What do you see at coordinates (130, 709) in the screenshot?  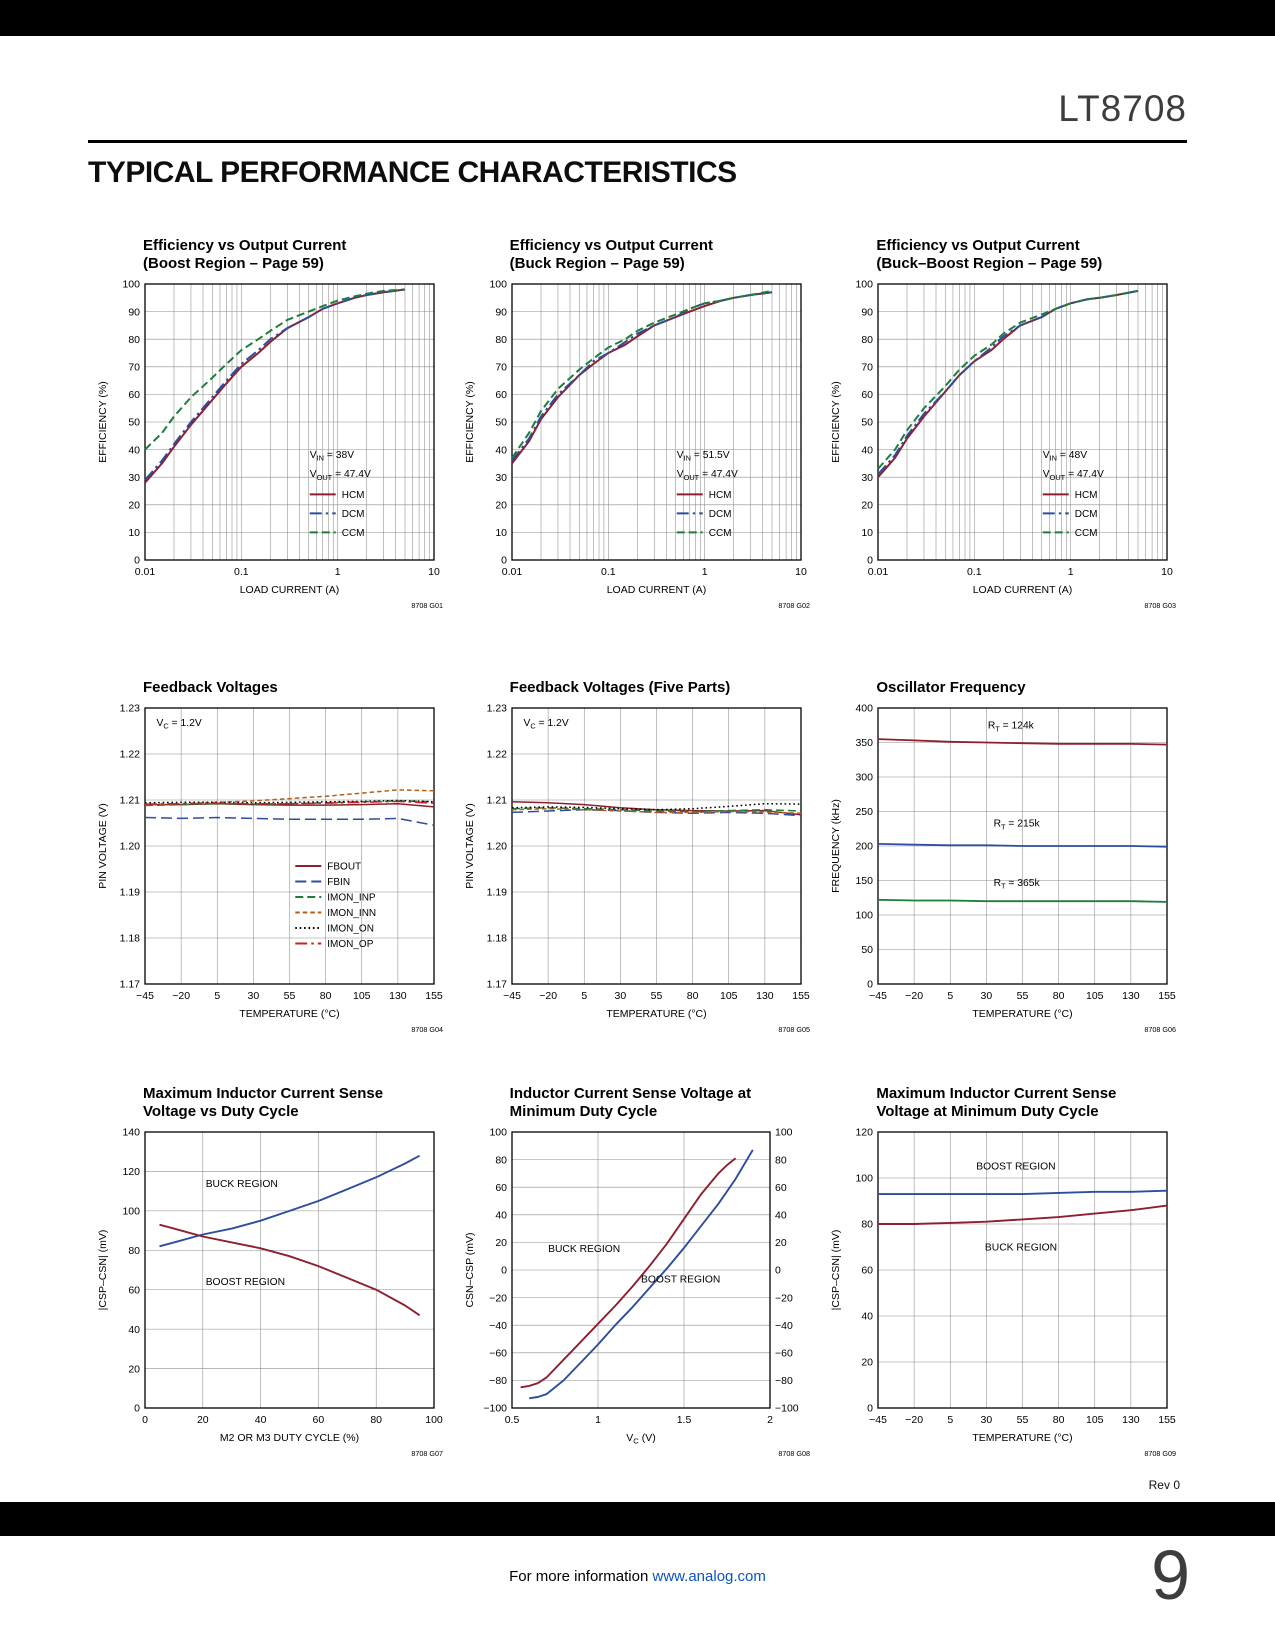 I see `svg-text: 1.23` at bounding box center [130, 709].